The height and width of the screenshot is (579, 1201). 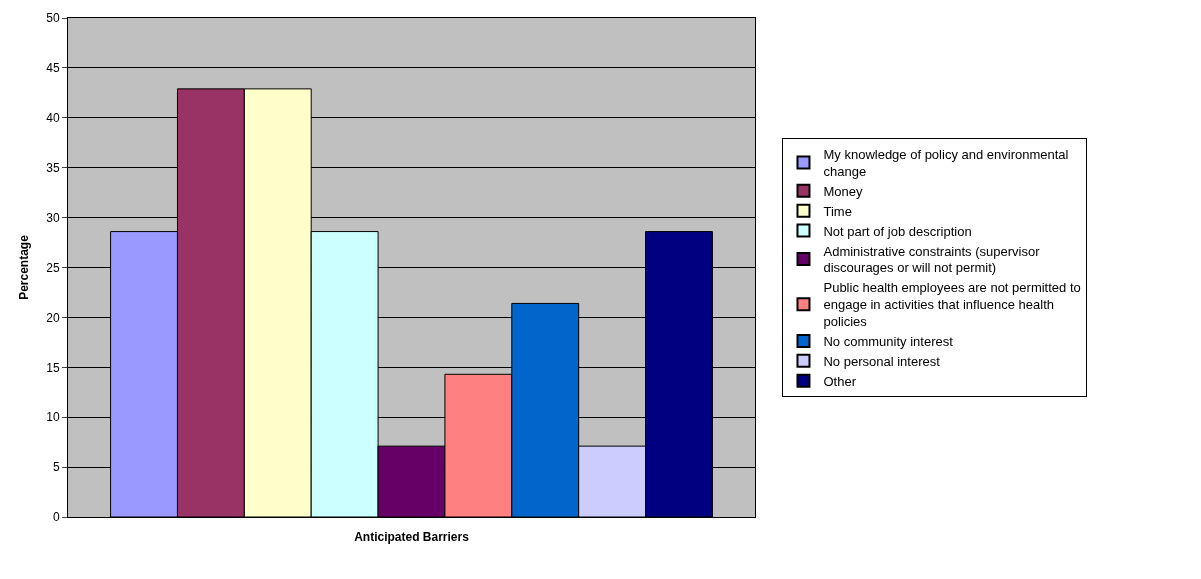 I want to click on y-tick-label: 5, so click(x=56, y=467).